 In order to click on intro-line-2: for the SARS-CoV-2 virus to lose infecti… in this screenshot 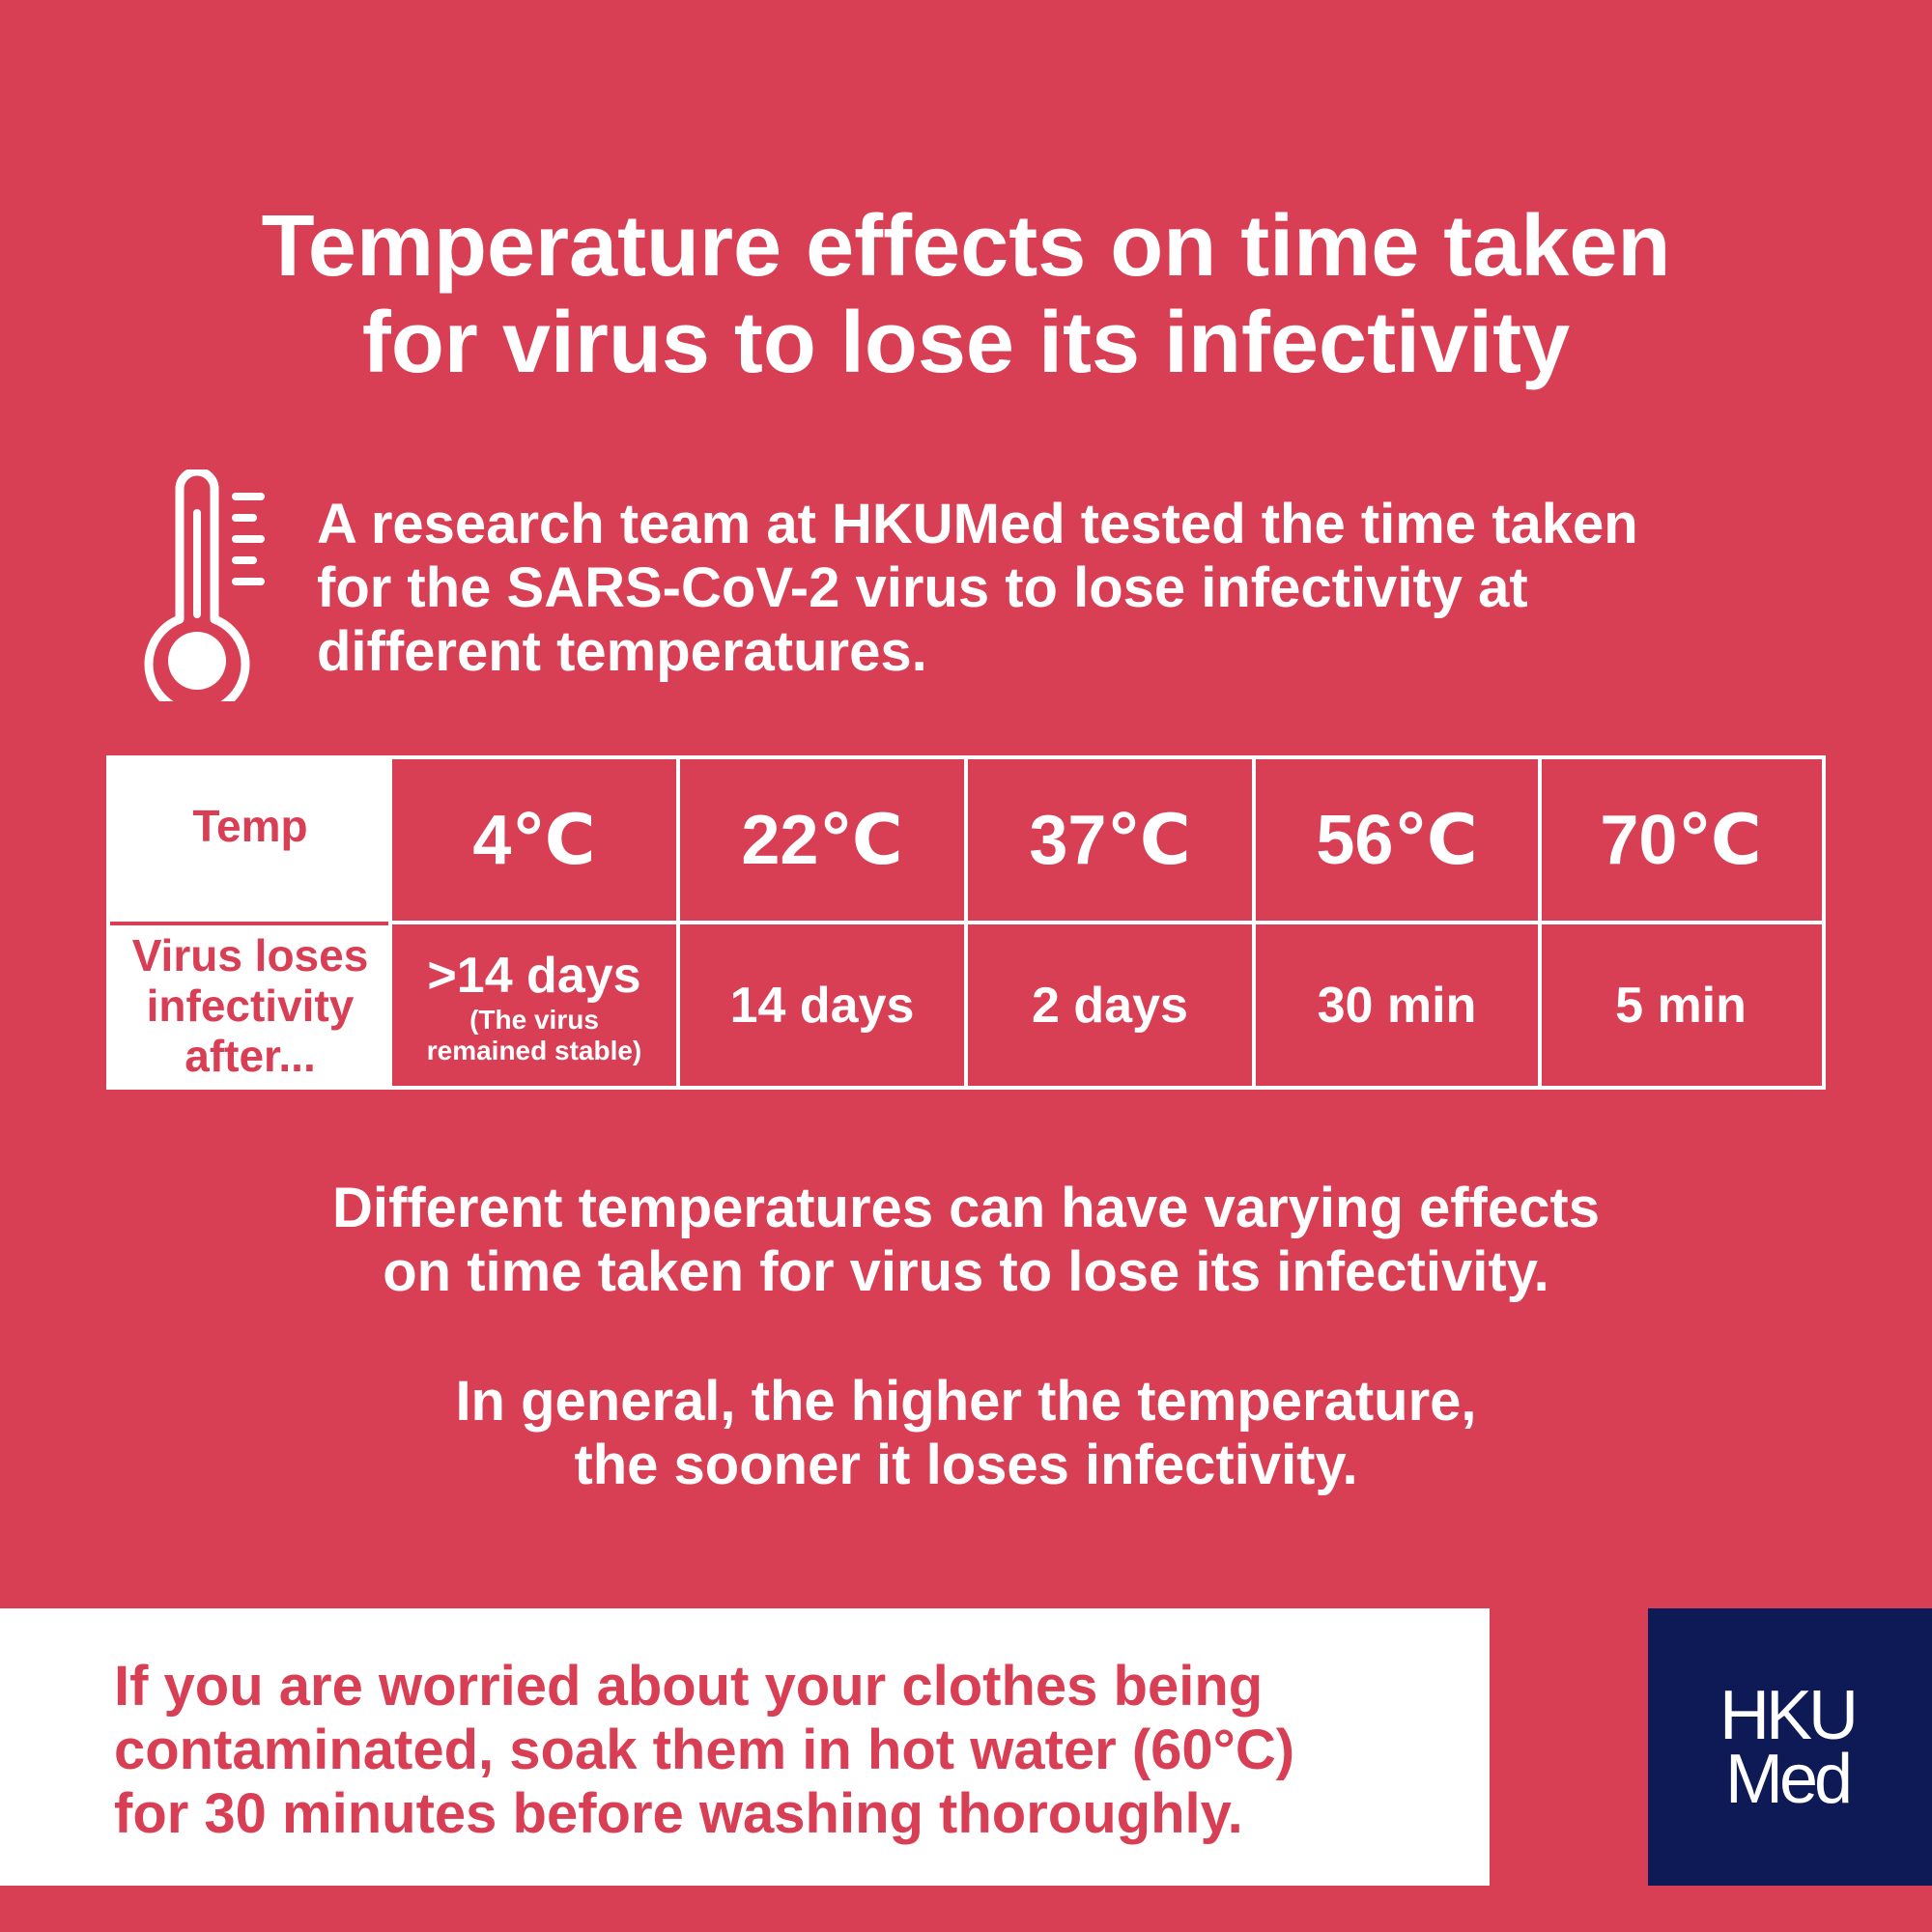, I will do `click(922, 587)`.